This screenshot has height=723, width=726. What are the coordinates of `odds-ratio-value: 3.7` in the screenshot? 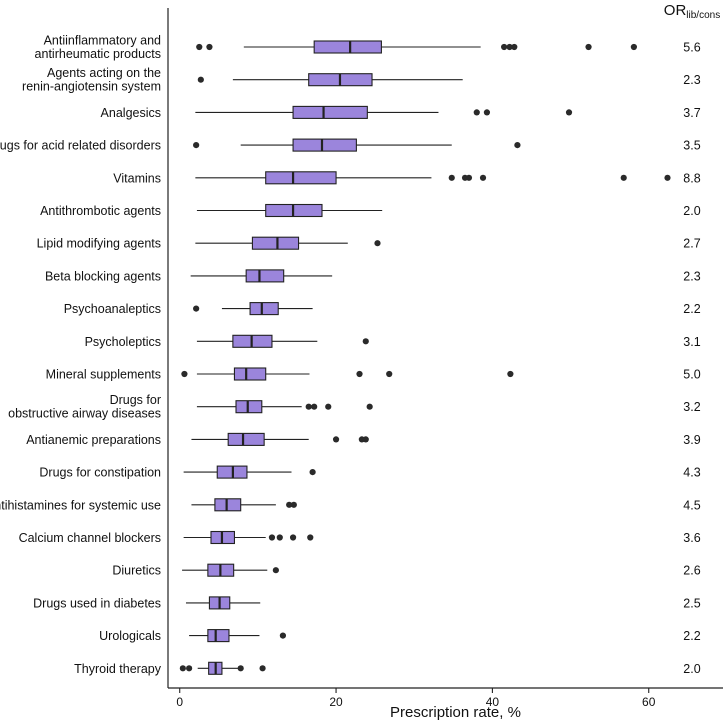 It's located at (691, 113).